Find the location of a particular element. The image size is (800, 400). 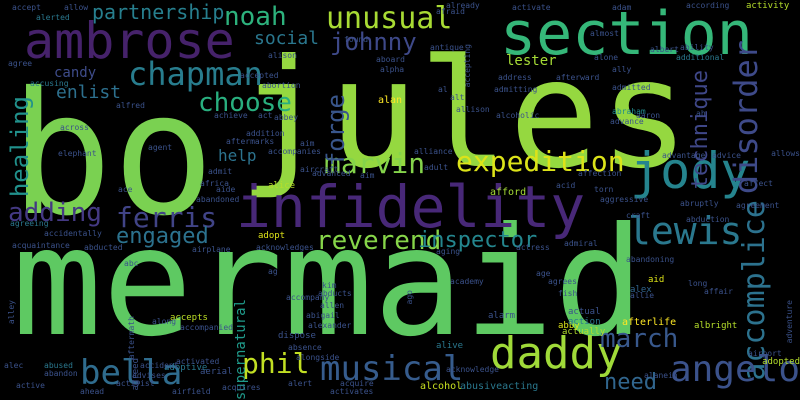

word: airport is located at coordinates (765, 353).